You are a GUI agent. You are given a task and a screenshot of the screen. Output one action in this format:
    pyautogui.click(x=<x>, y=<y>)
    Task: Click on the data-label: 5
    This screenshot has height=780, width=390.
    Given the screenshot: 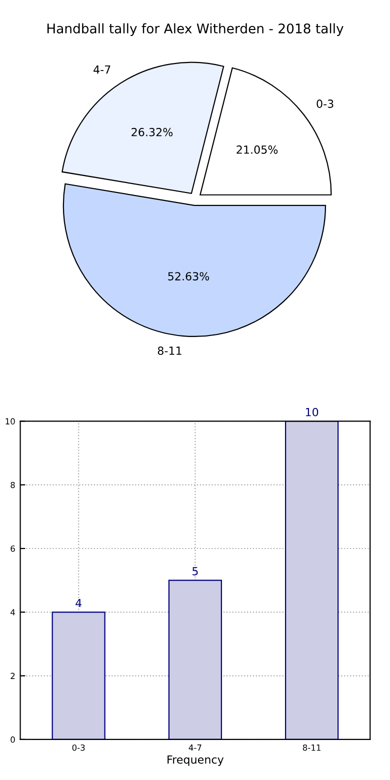 What is the action you would take?
    pyautogui.click(x=195, y=571)
    